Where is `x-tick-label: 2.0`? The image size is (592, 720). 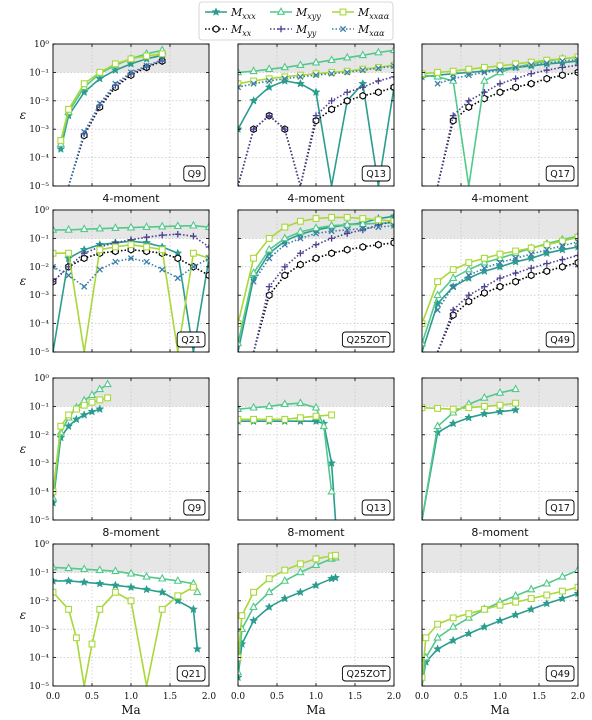
x-tick-label: 2.0 is located at coordinates (578, 697).